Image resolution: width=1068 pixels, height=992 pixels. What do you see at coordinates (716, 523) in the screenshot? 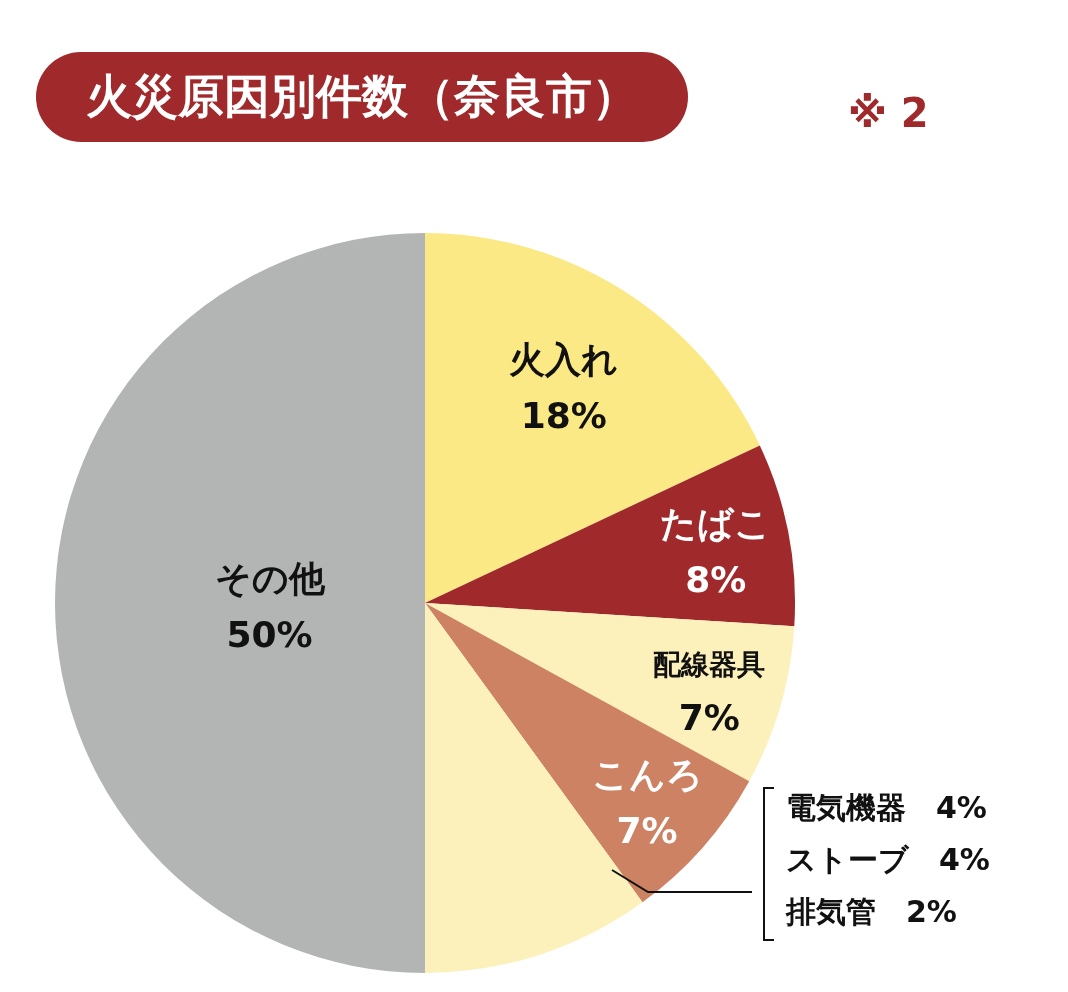
I see `slice-label: たばこ` at bounding box center [716, 523].